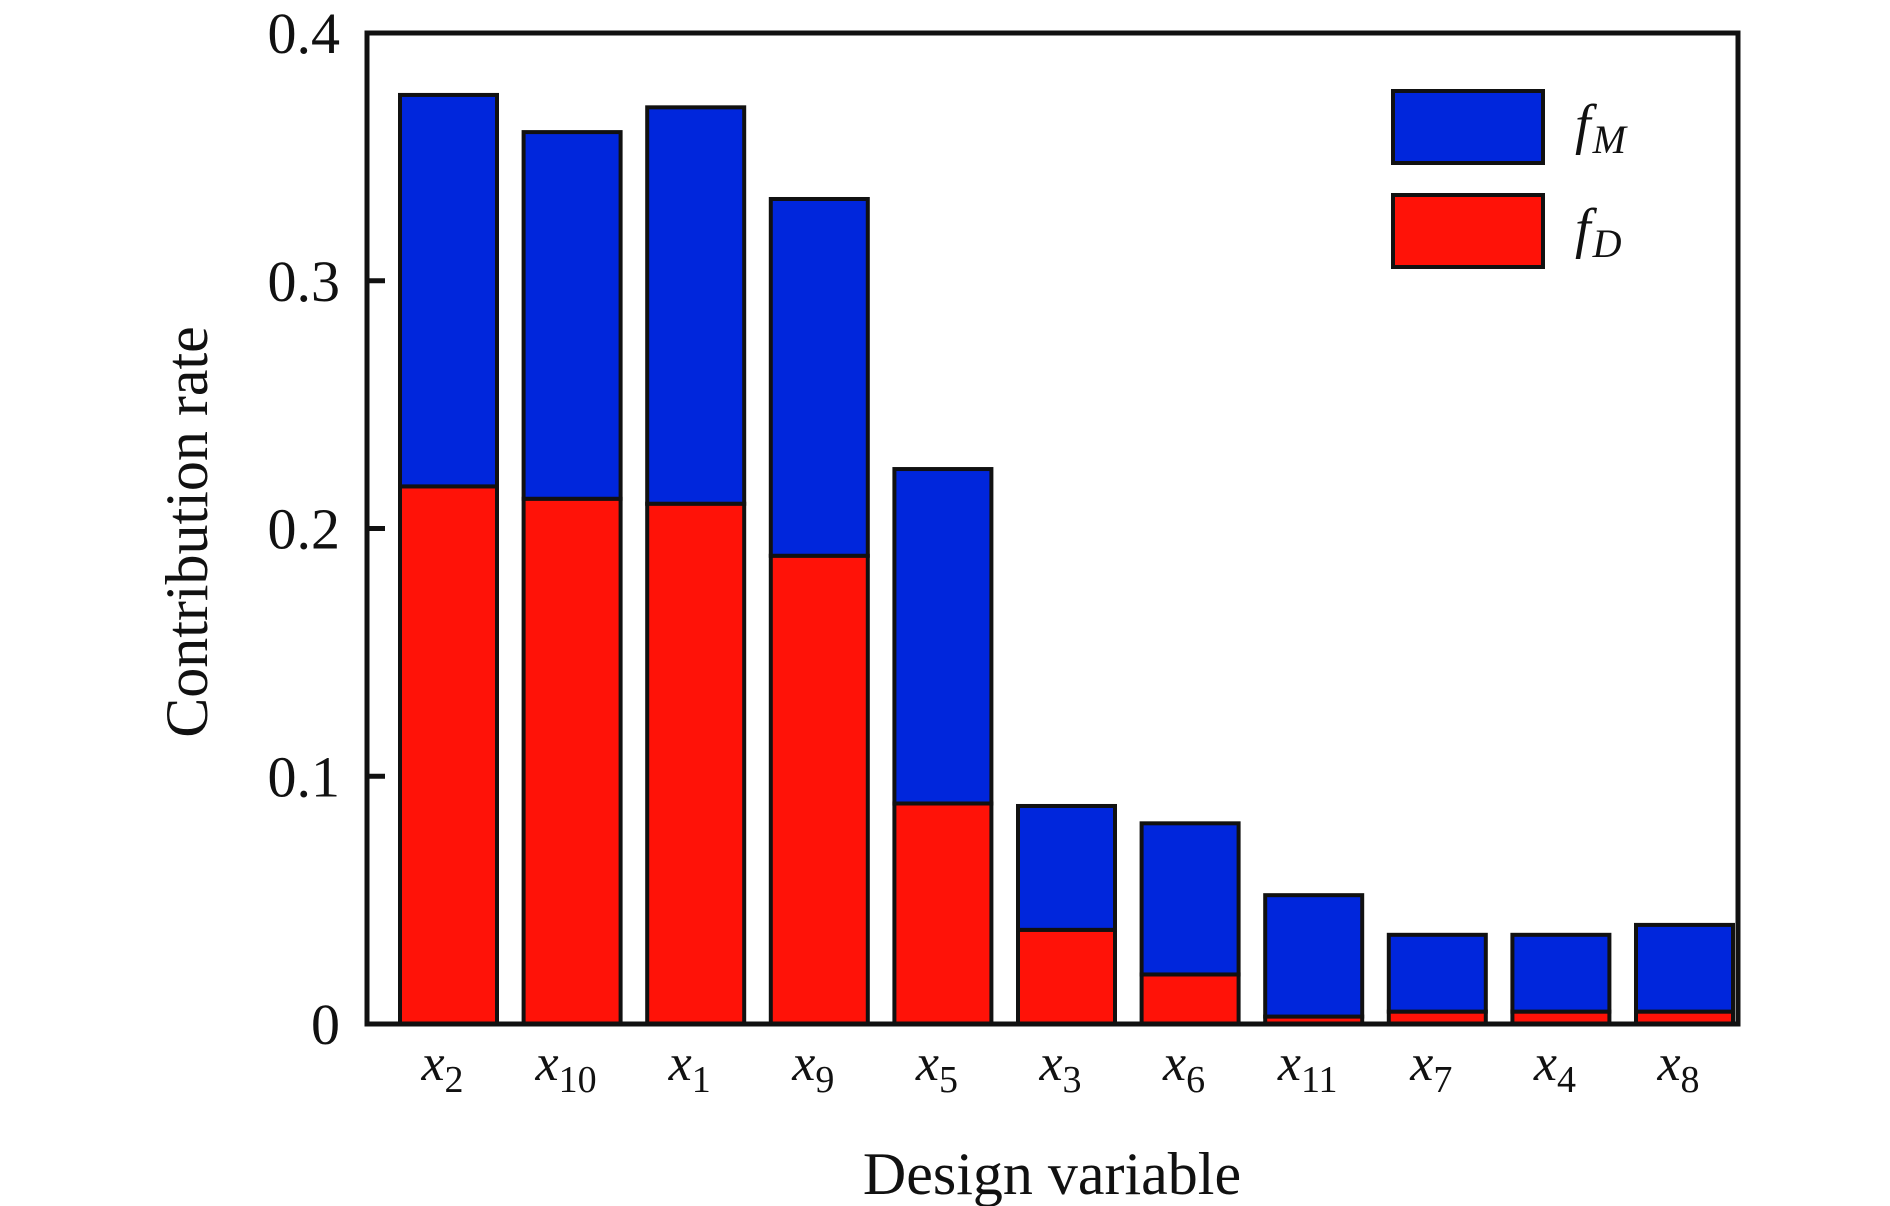 The width and height of the screenshot is (1890, 1206). I want to click on x-tick-label-subscript: 9, so click(824, 1080).